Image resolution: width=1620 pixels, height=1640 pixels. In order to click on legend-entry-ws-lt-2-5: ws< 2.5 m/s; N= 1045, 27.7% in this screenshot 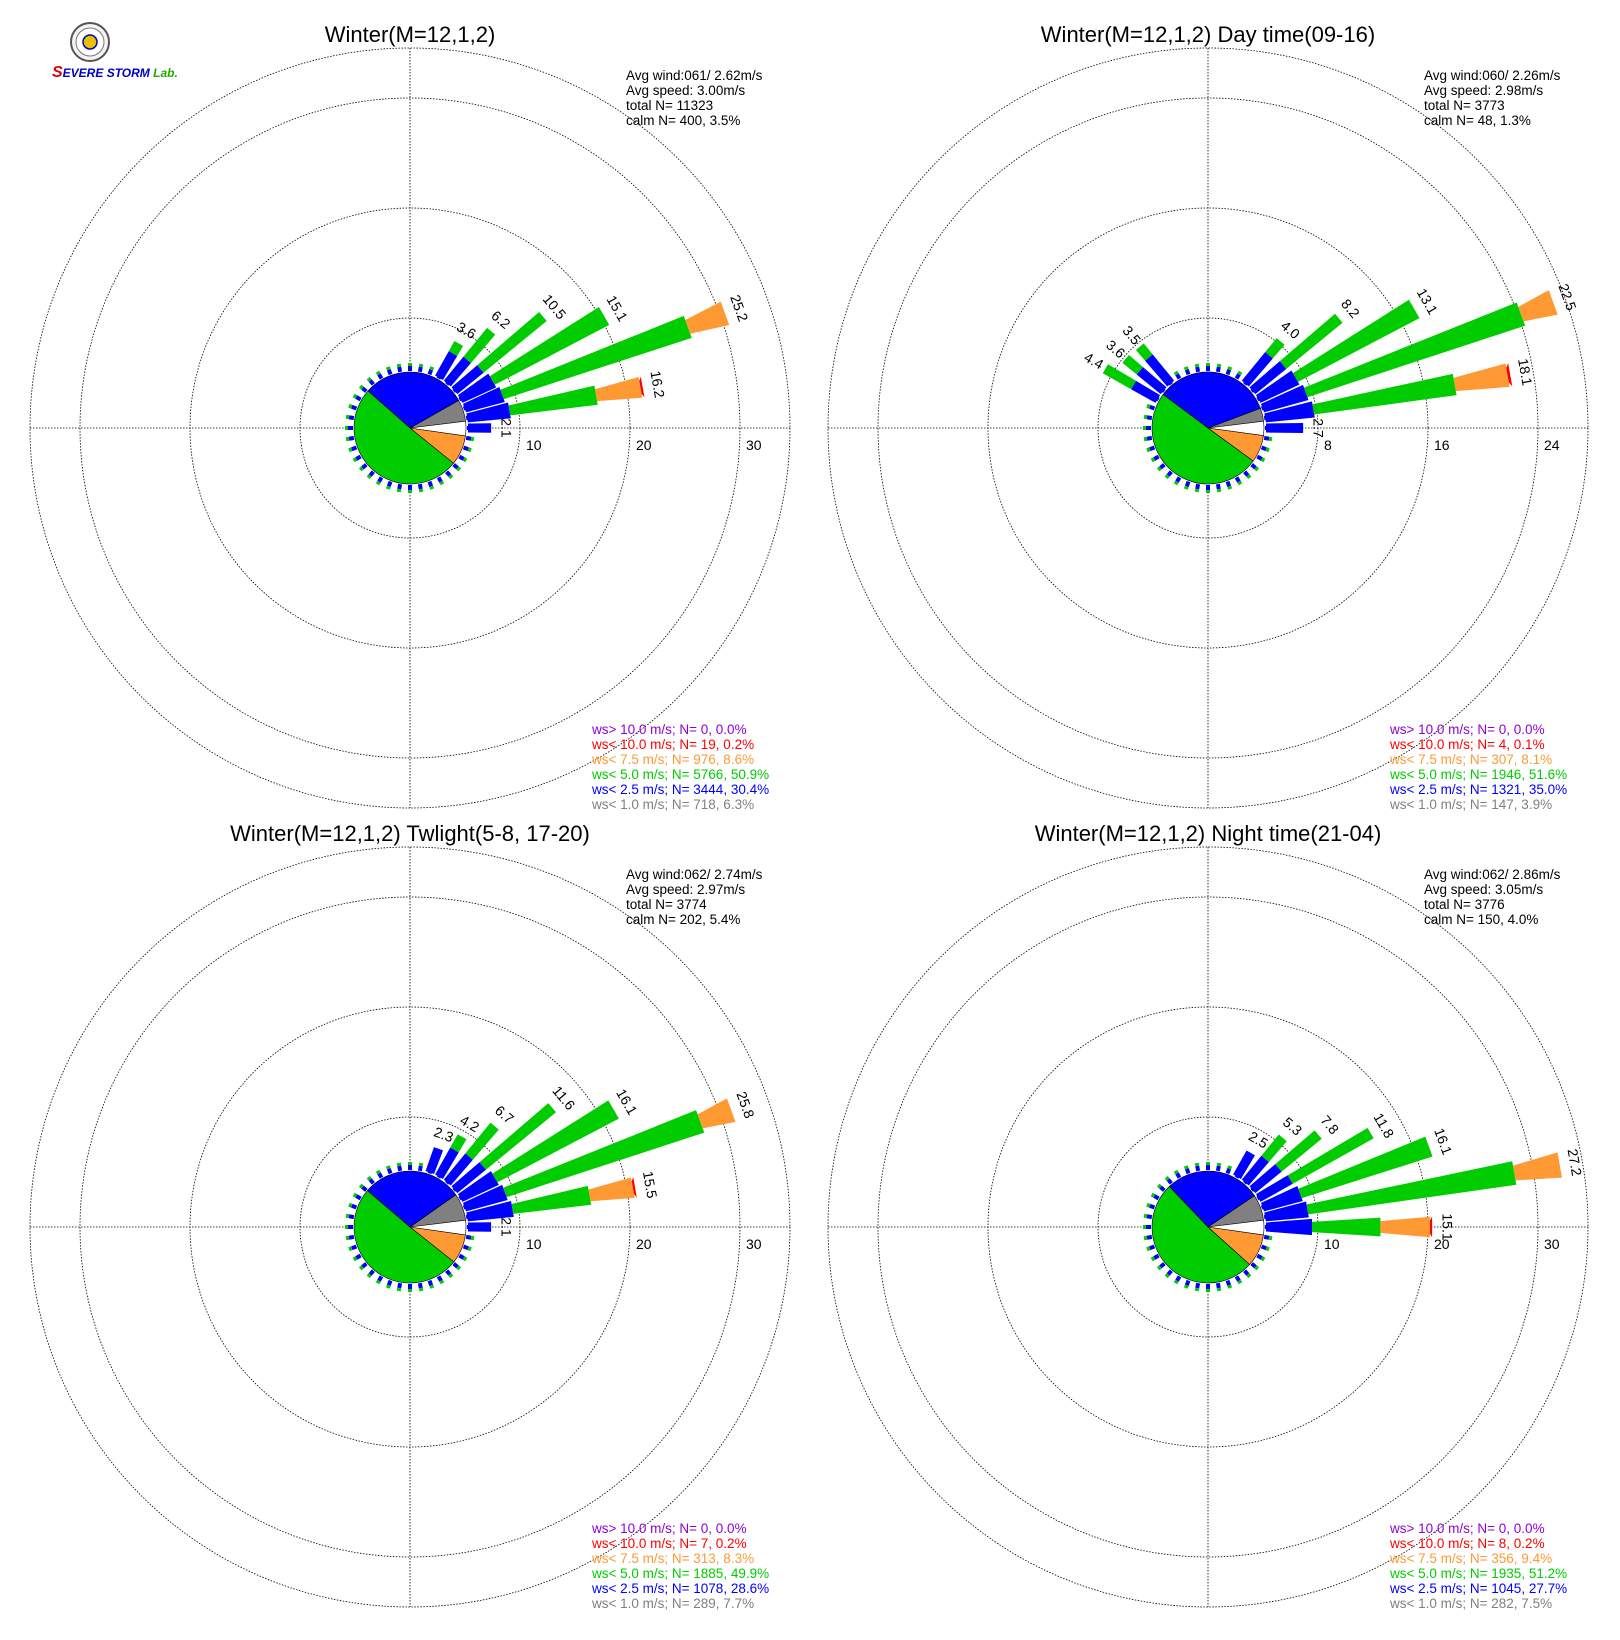, I will do `click(1478, 1588)`.